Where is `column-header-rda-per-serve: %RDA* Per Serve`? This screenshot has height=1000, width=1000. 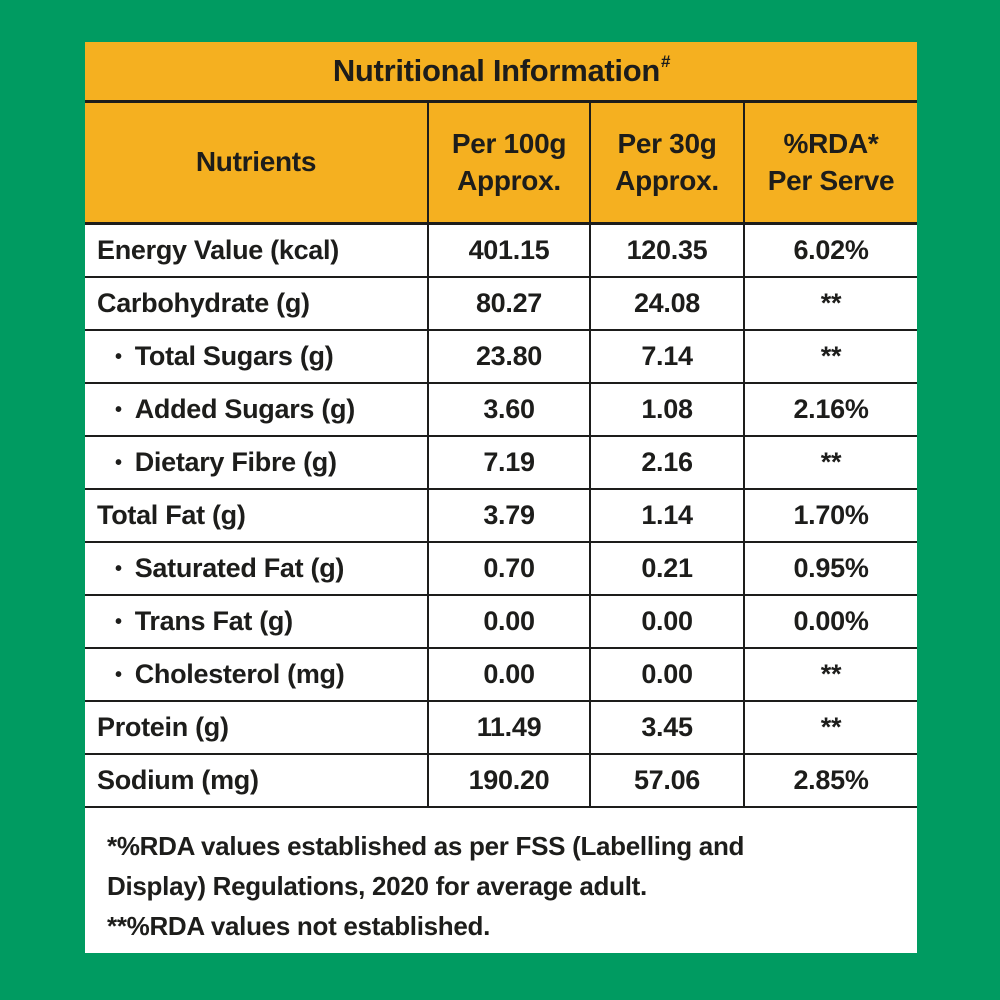 column-header-rda-per-serve: %RDA* Per Serve is located at coordinates (830, 162).